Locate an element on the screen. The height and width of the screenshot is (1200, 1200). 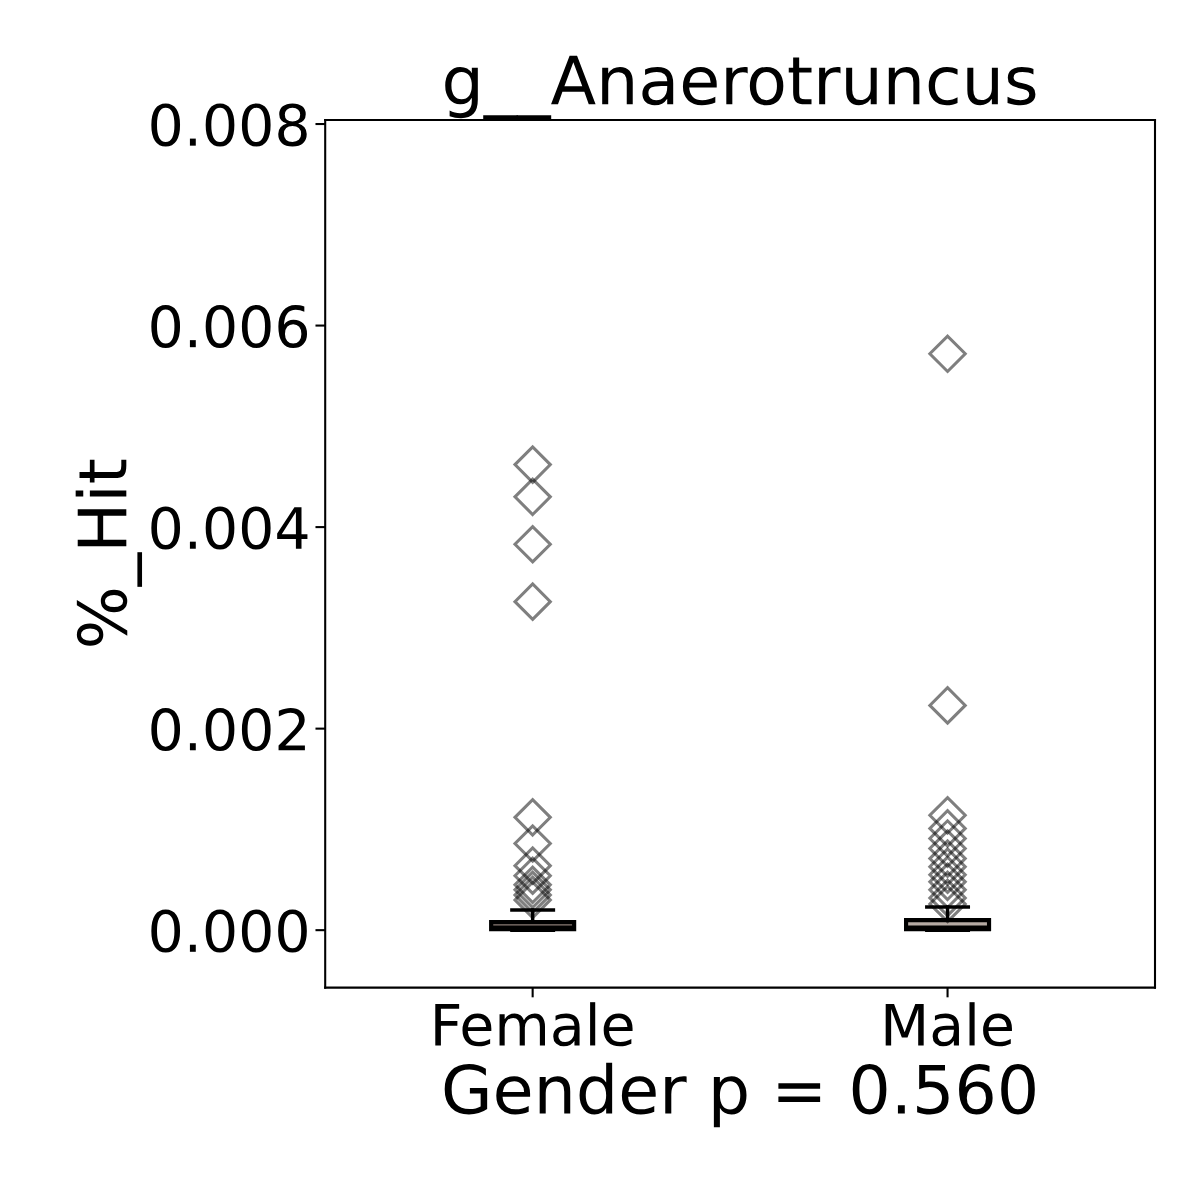
y-tick-label: 0.006 is located at coordinates (229, 326).